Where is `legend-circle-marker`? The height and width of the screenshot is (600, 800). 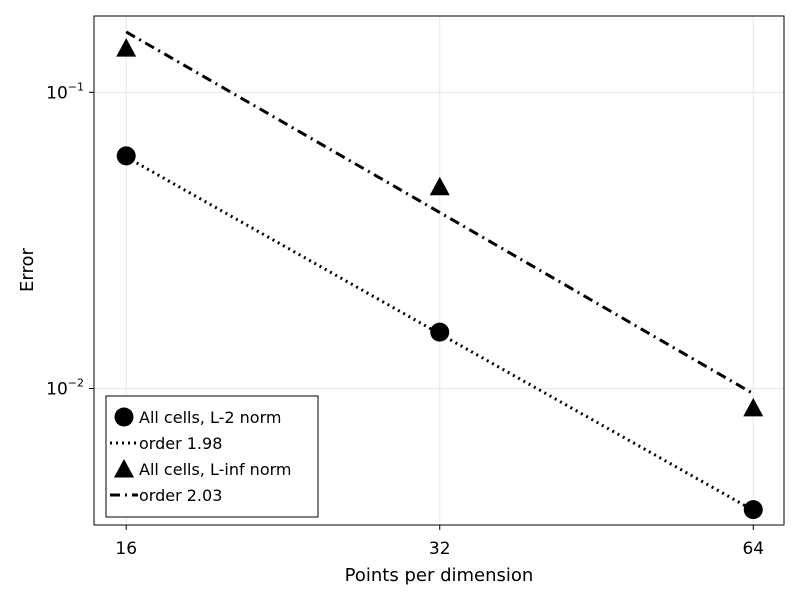
legend-circle-marker is located at coordinates (124, 417).